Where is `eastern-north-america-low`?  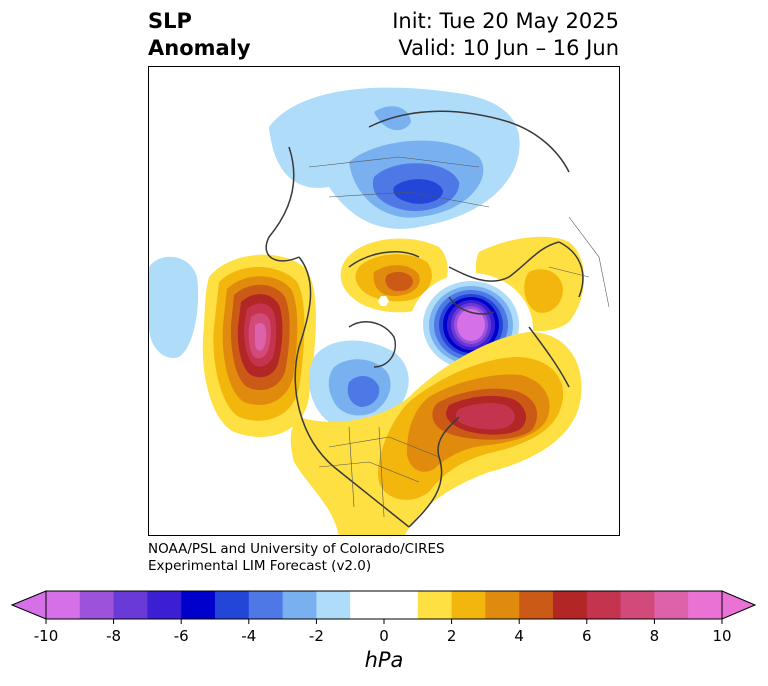
eastern-north-america-low is located at coordinates (359, 384).